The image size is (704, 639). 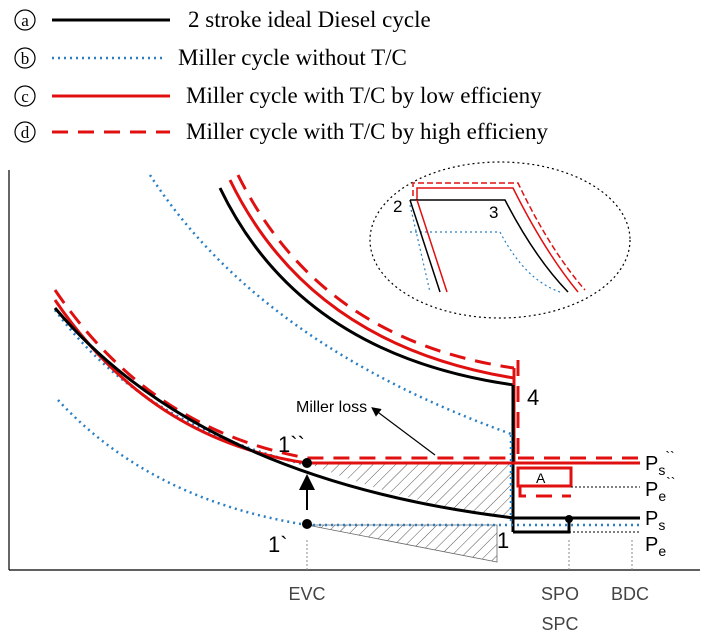 What do you see at coordinates (662, 496) in the screenshot?
I see `label-pe-double-sub: e` at bounding box center [662, 496].